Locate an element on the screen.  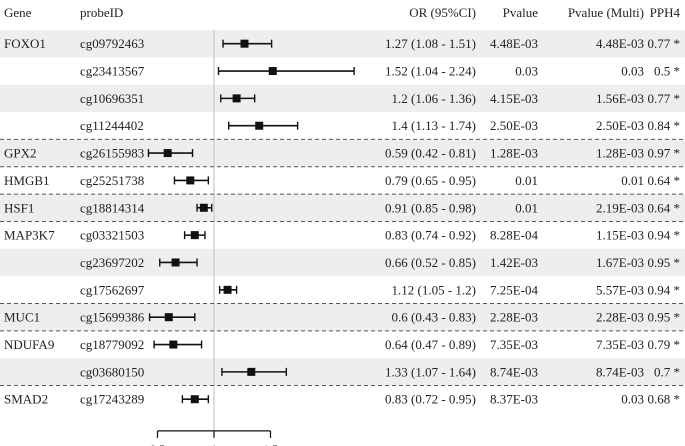
probe-label: cg09792463 is located at coordinates (112, 43).